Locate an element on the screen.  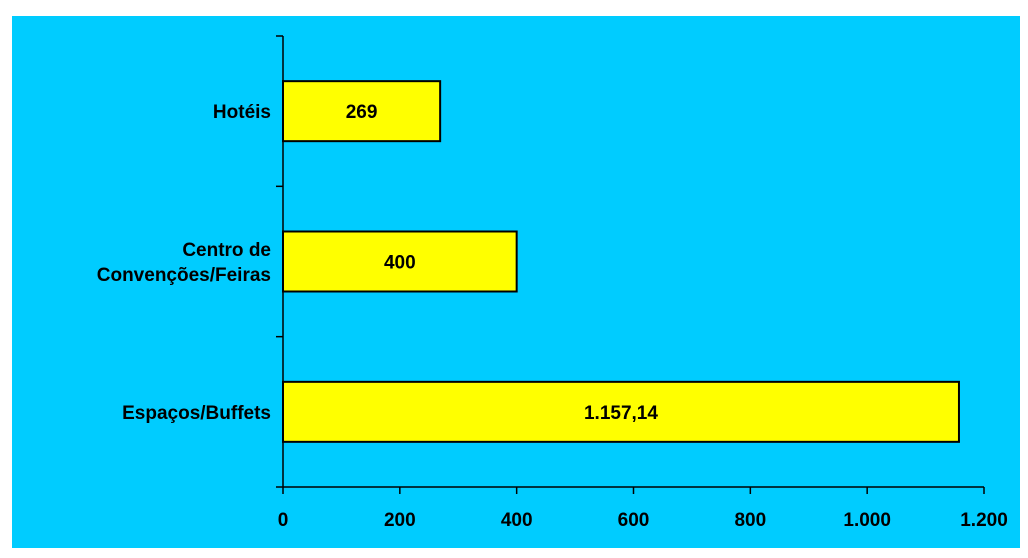
bar-value-label: 269 is located at coordinates (362, 112).